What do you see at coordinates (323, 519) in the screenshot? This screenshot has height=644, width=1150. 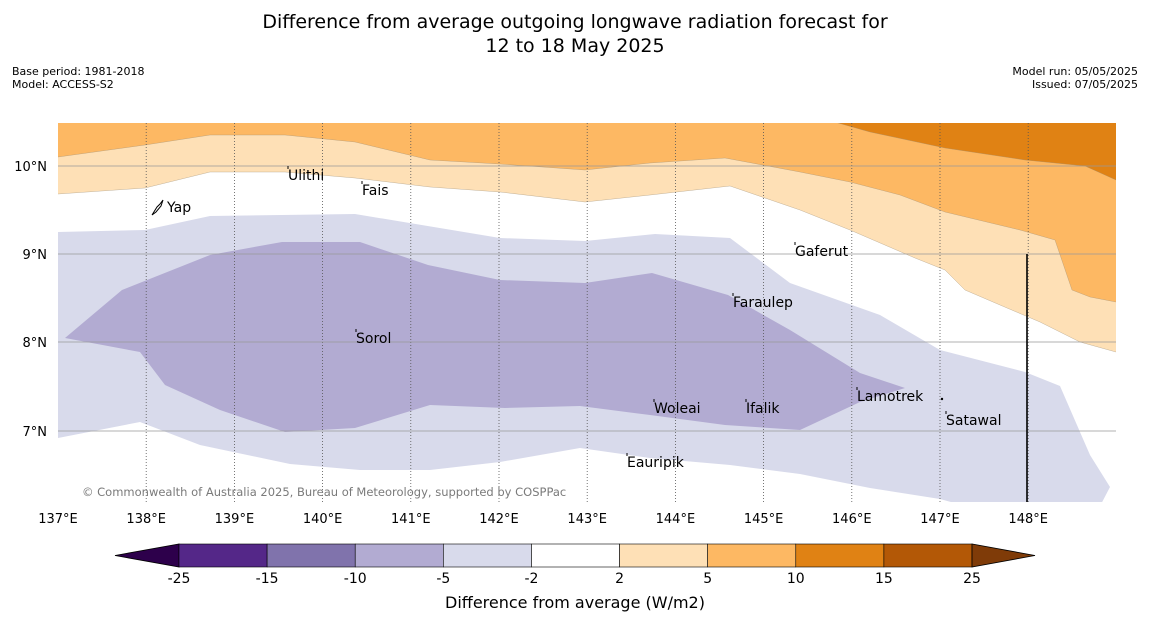 I see `lon-tick-label: 140°E` at bounding box center [323, 519].